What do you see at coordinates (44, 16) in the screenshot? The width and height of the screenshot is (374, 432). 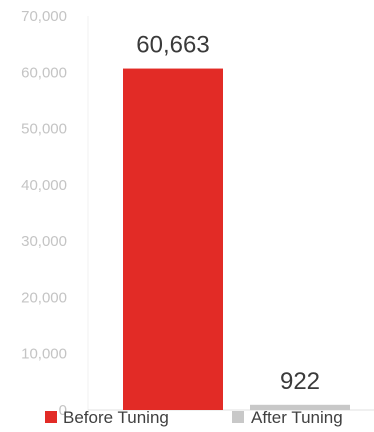 I see `y-tick-label: 70,000` at bounding box center [44, 16].